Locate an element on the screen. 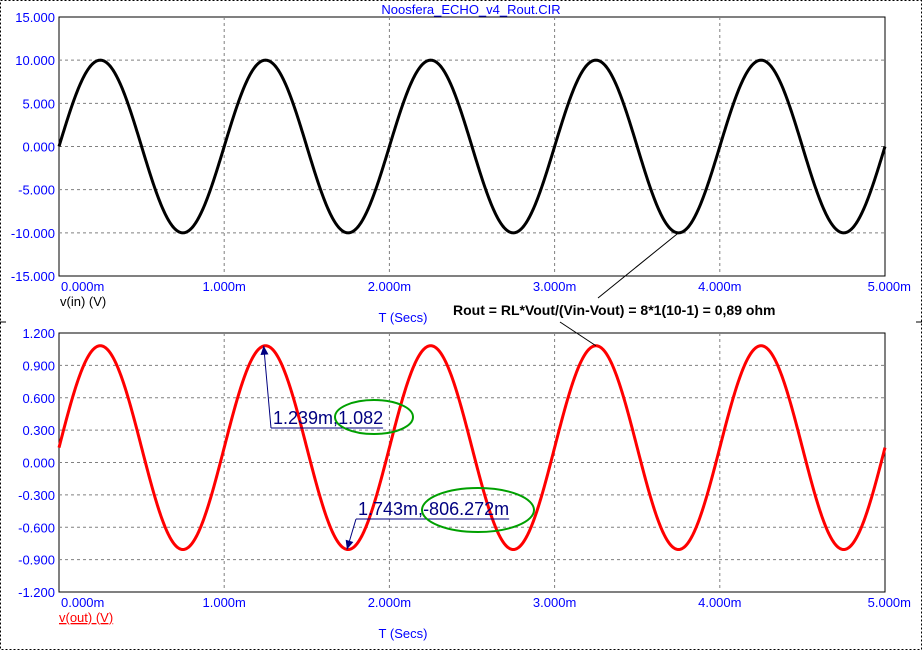 The width and height of the screenshot is (922, 650). top-x-tick-label: 2.000m is located at coordinates (389, 286).